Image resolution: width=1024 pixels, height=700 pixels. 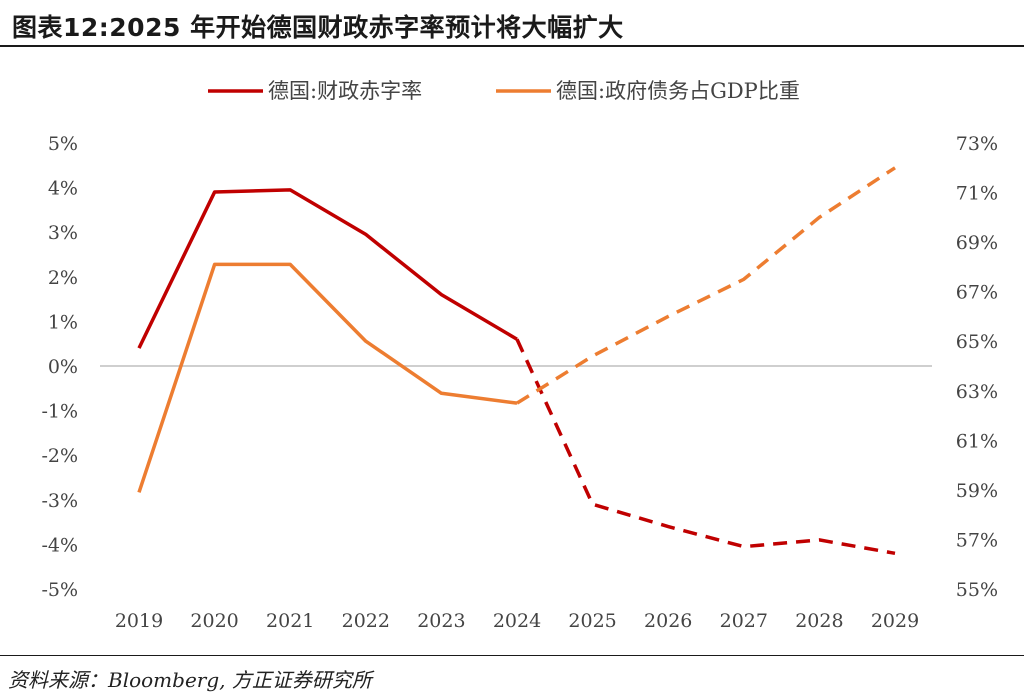 What do you see at coordinates (977, 441) in the screenshot?
I see `right-tick-label: 61%` at bounding box center [977, 441].